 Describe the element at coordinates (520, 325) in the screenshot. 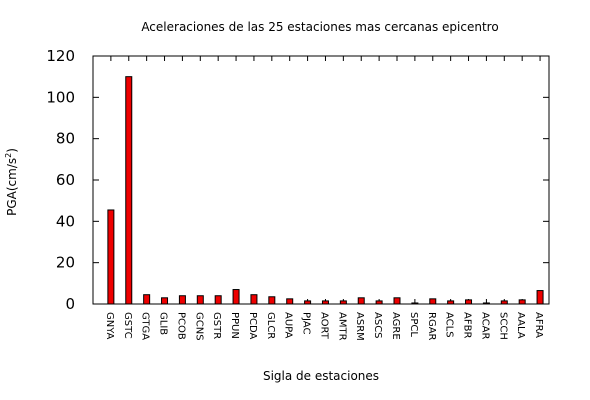

I see `x-tick-label: AALA` at that location.